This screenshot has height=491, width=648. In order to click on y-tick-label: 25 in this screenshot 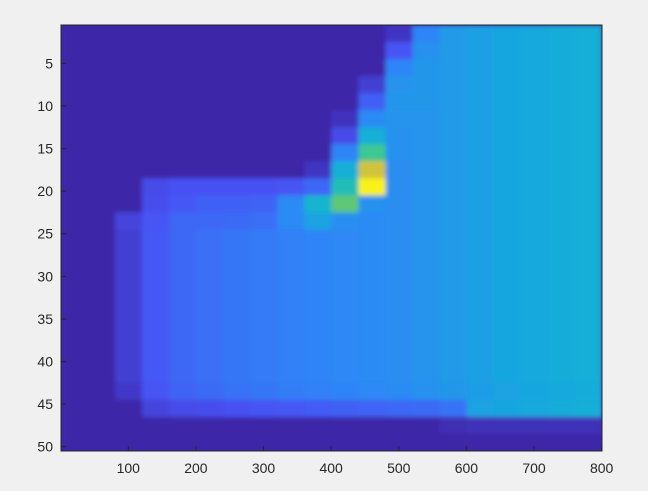, I will do `click(45, 234)`.